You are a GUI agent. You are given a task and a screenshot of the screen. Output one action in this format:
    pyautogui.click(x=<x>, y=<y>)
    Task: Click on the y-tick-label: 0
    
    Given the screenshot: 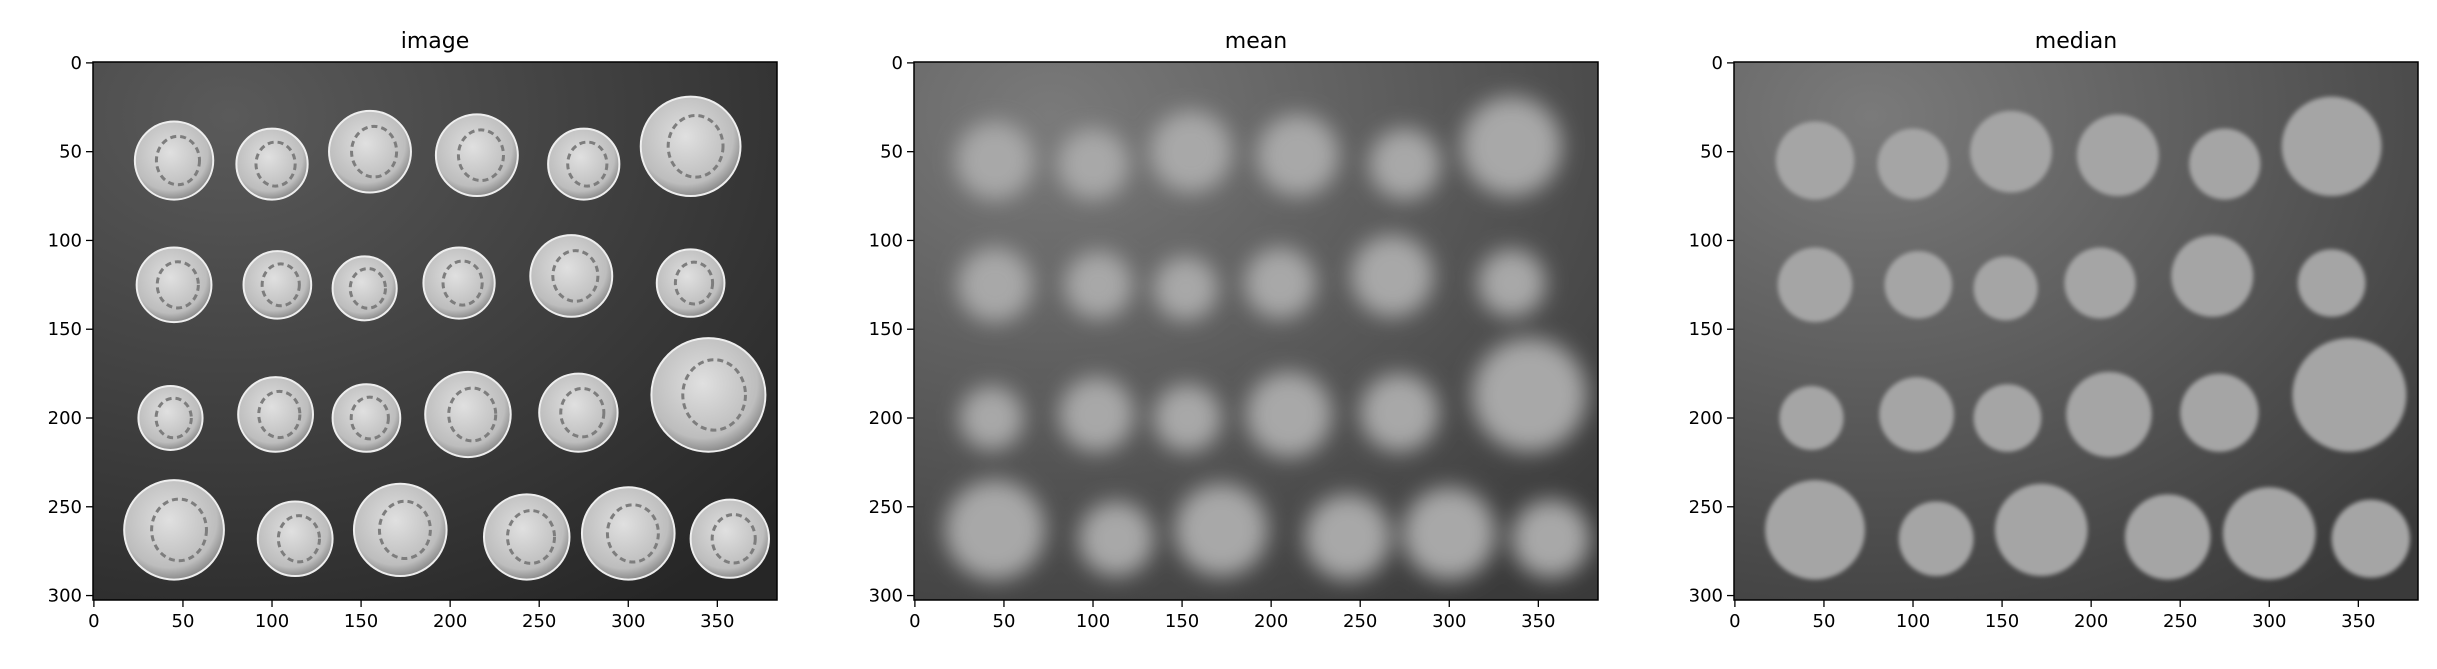 What is the action you would take?
    pyautogui.click(x=897, y=63)
    